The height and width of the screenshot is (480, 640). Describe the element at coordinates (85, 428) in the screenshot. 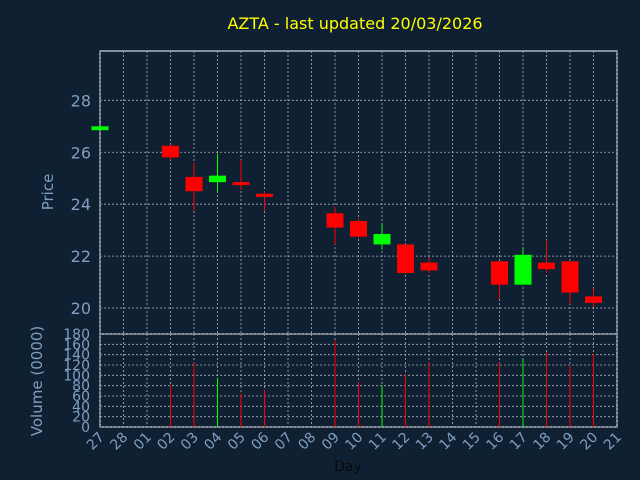

I see `volume-tick-label: 0` at that location.